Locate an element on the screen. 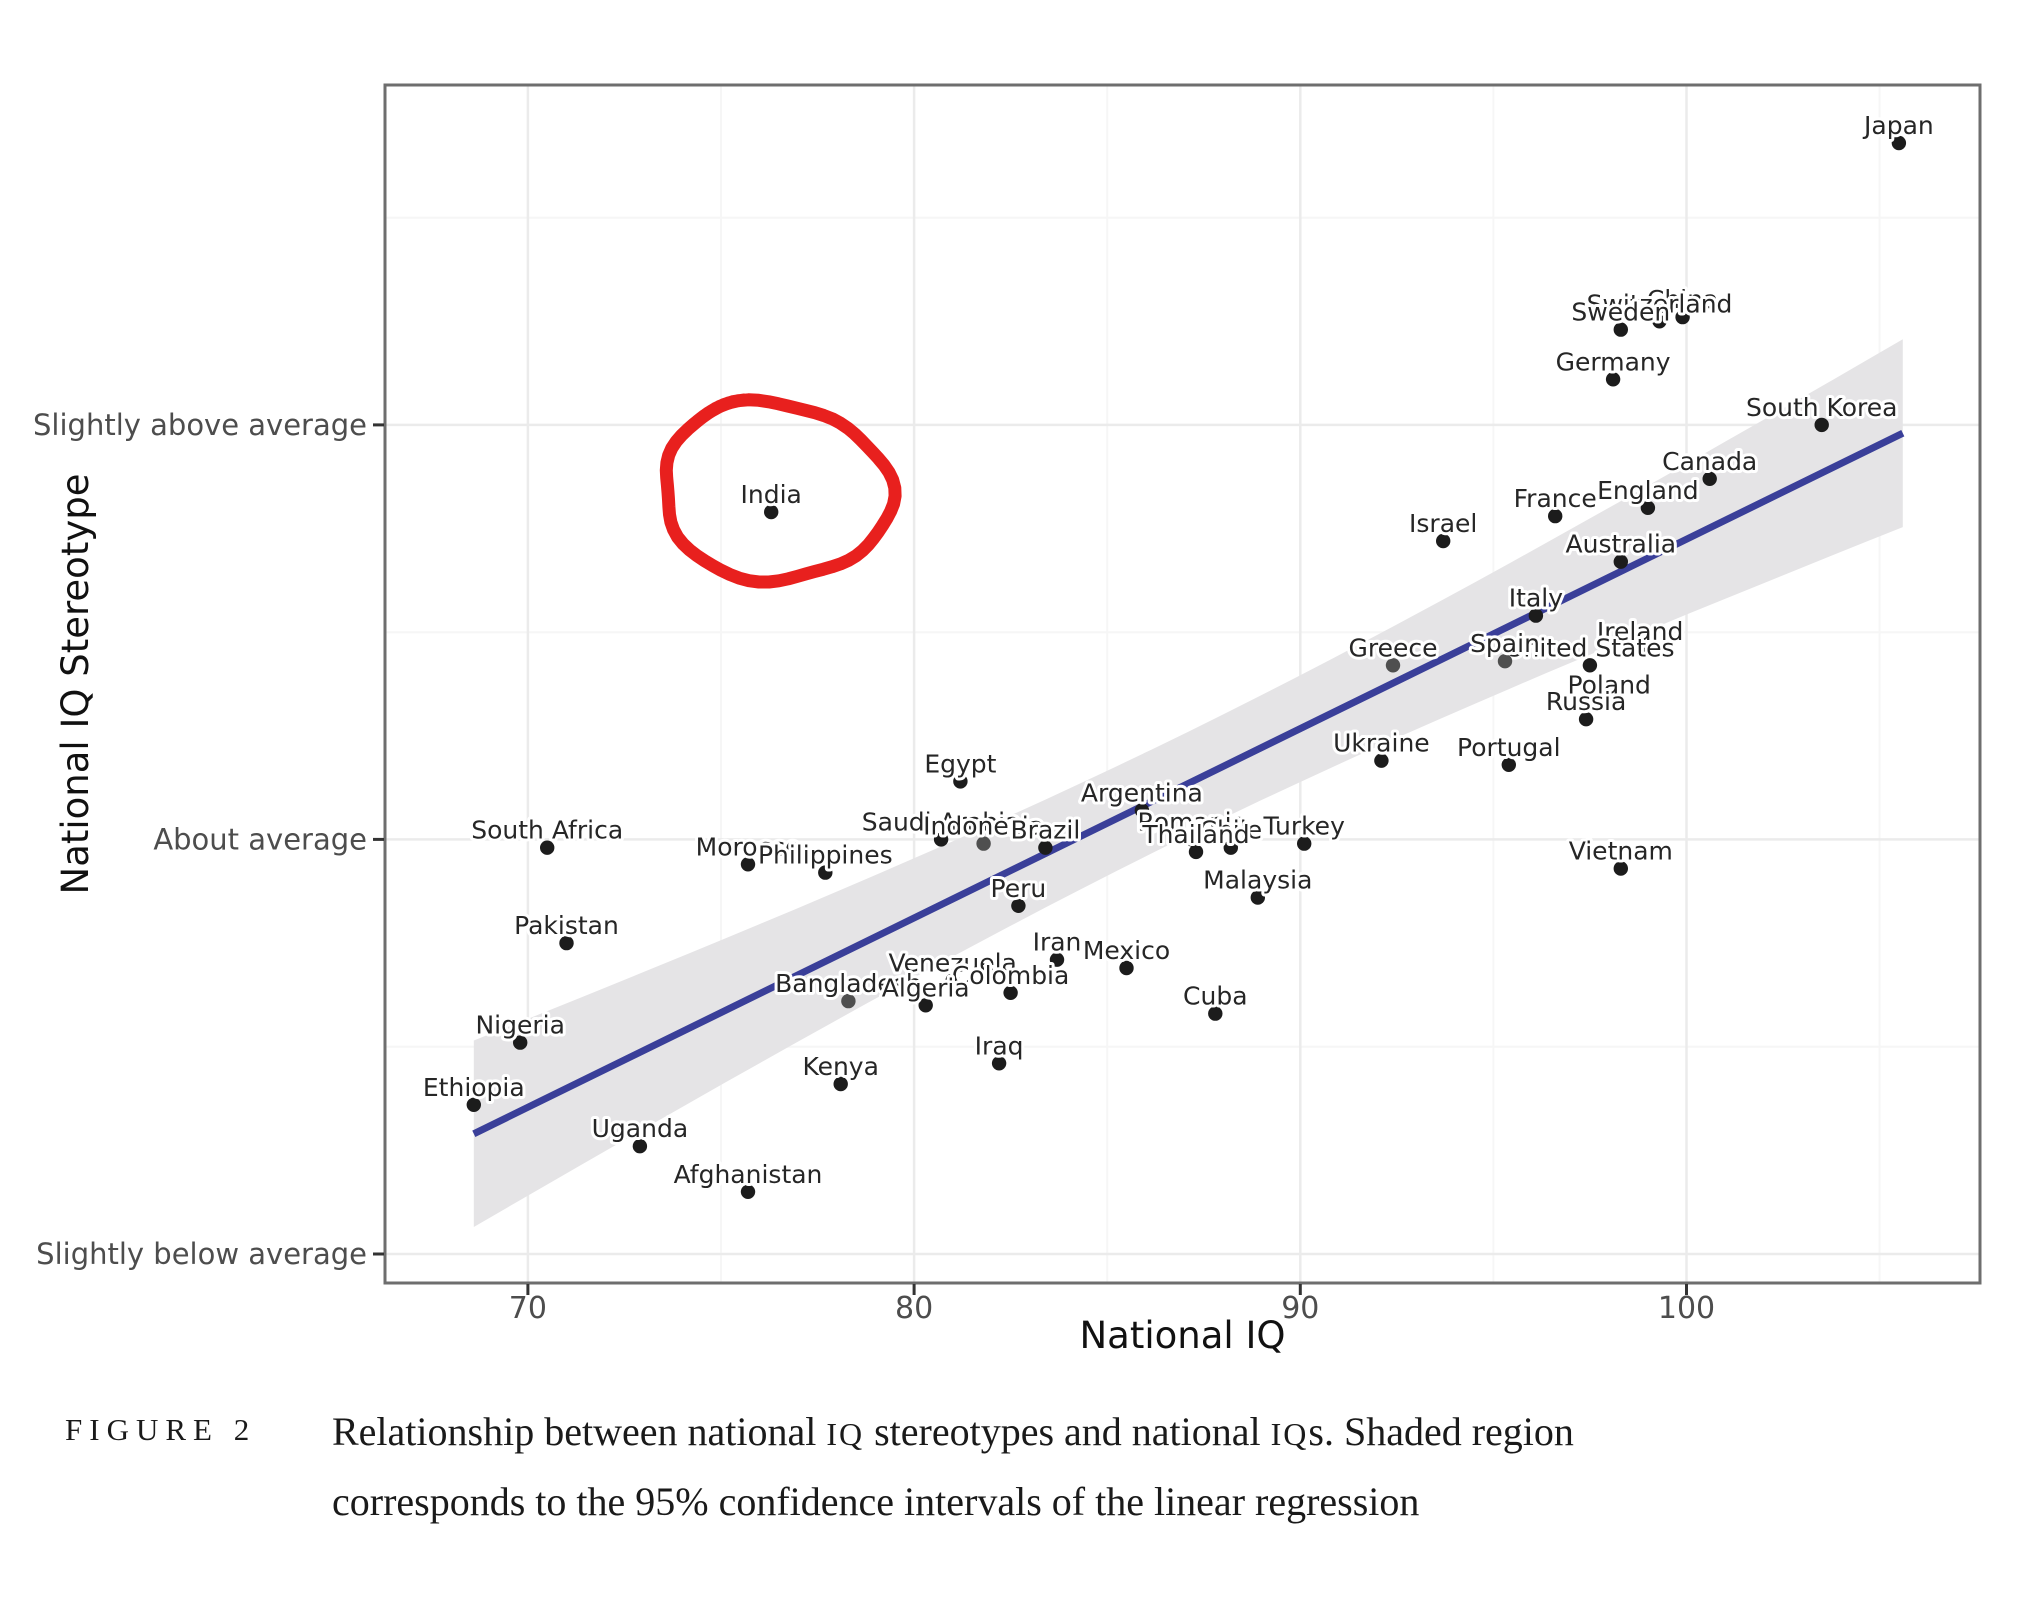 The height and width of the screenshot is (1598, 2028). country-label-iran: Iran is located at coordinates (1057, 942).